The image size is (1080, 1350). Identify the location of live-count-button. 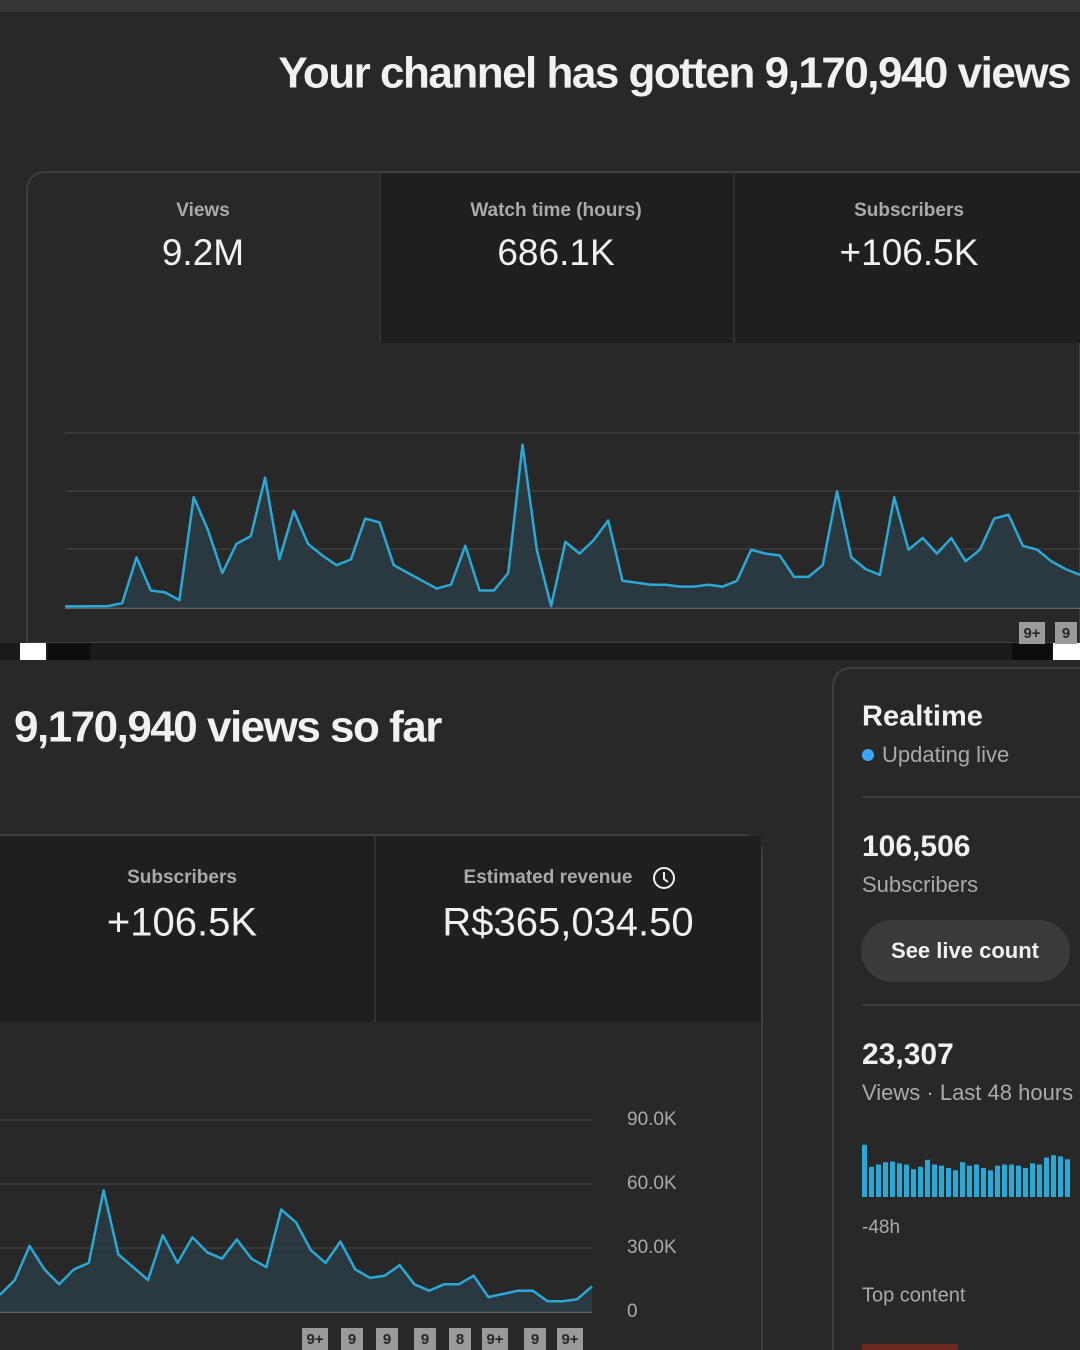
(965, 951).